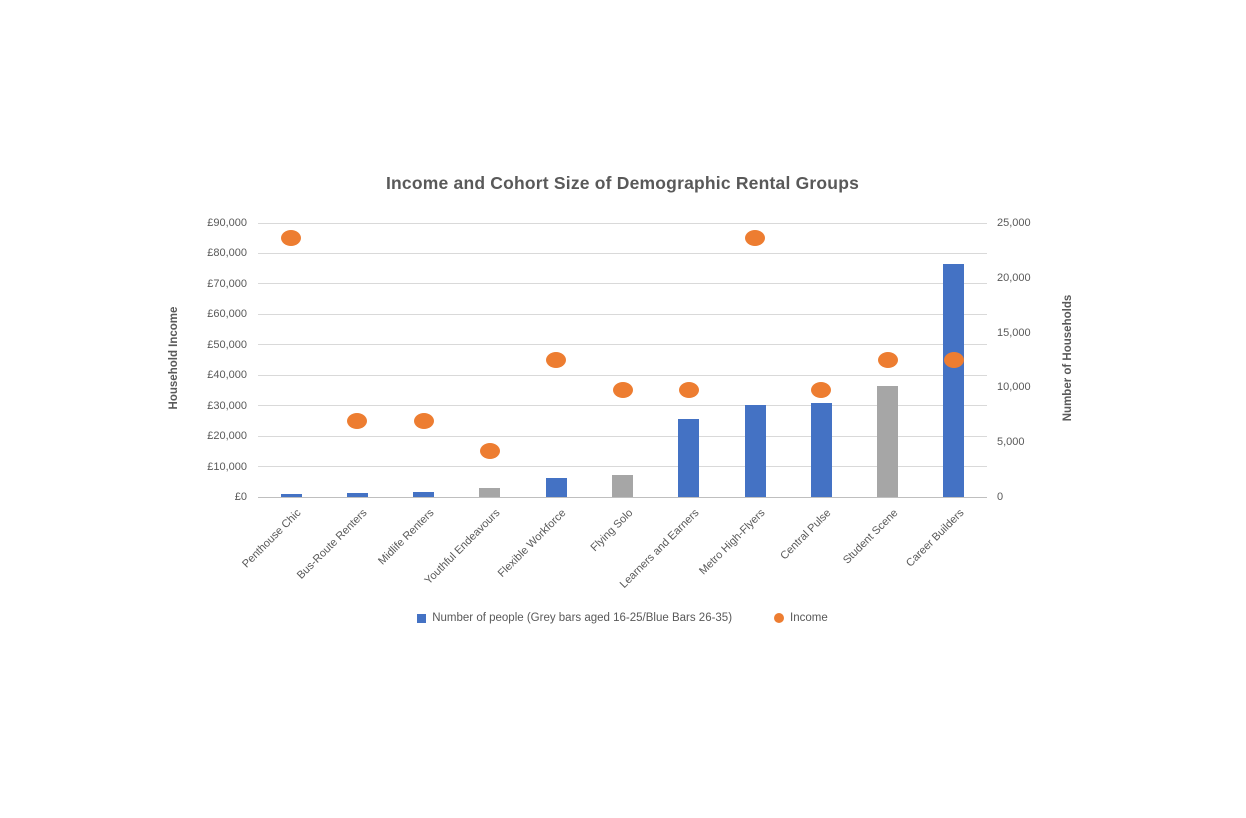 The image size is (1246, 818). Describe the element at coordinates (227, 223) in the screenshot. I see `left-axis-tick-label: £90,000` at that location.